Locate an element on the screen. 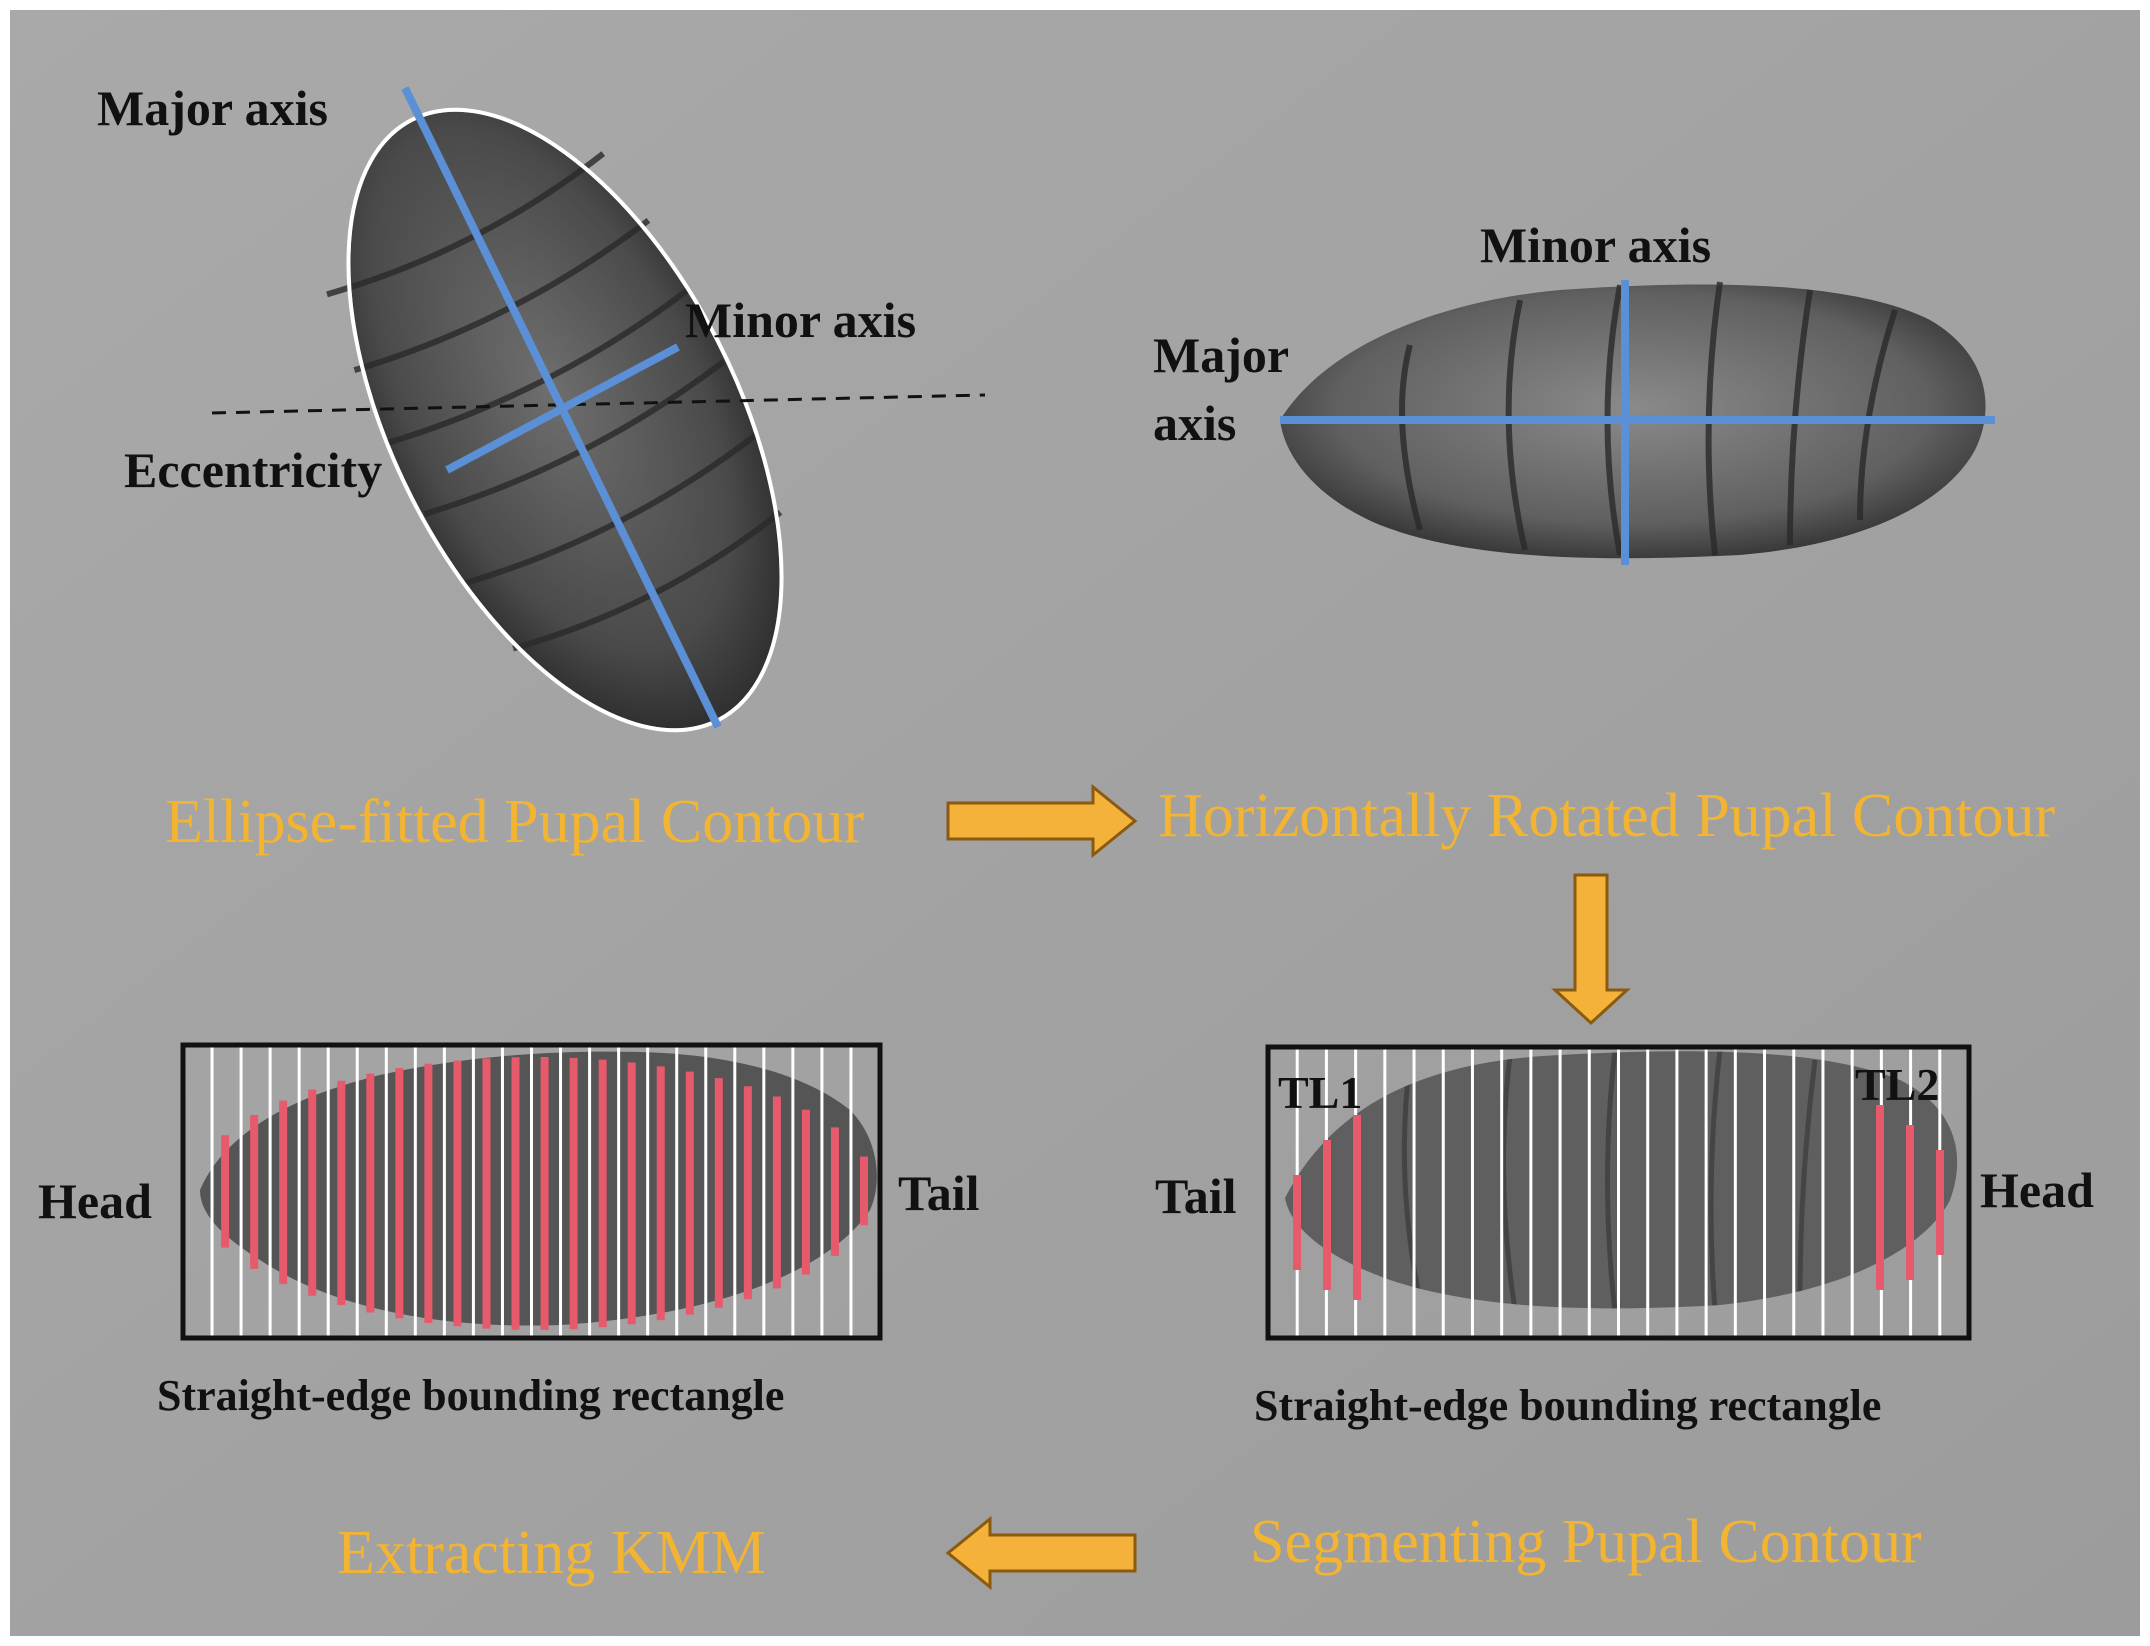 This screenshot has height=1646, width=2150. label-major-axis-line2: axis is located at coordinates (1194, 423).